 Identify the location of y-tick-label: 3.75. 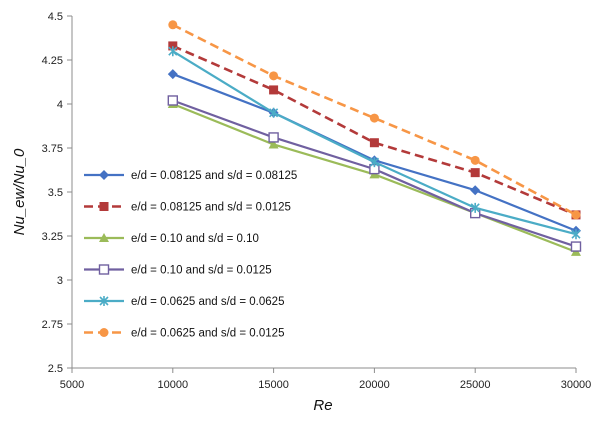
(52, 149).